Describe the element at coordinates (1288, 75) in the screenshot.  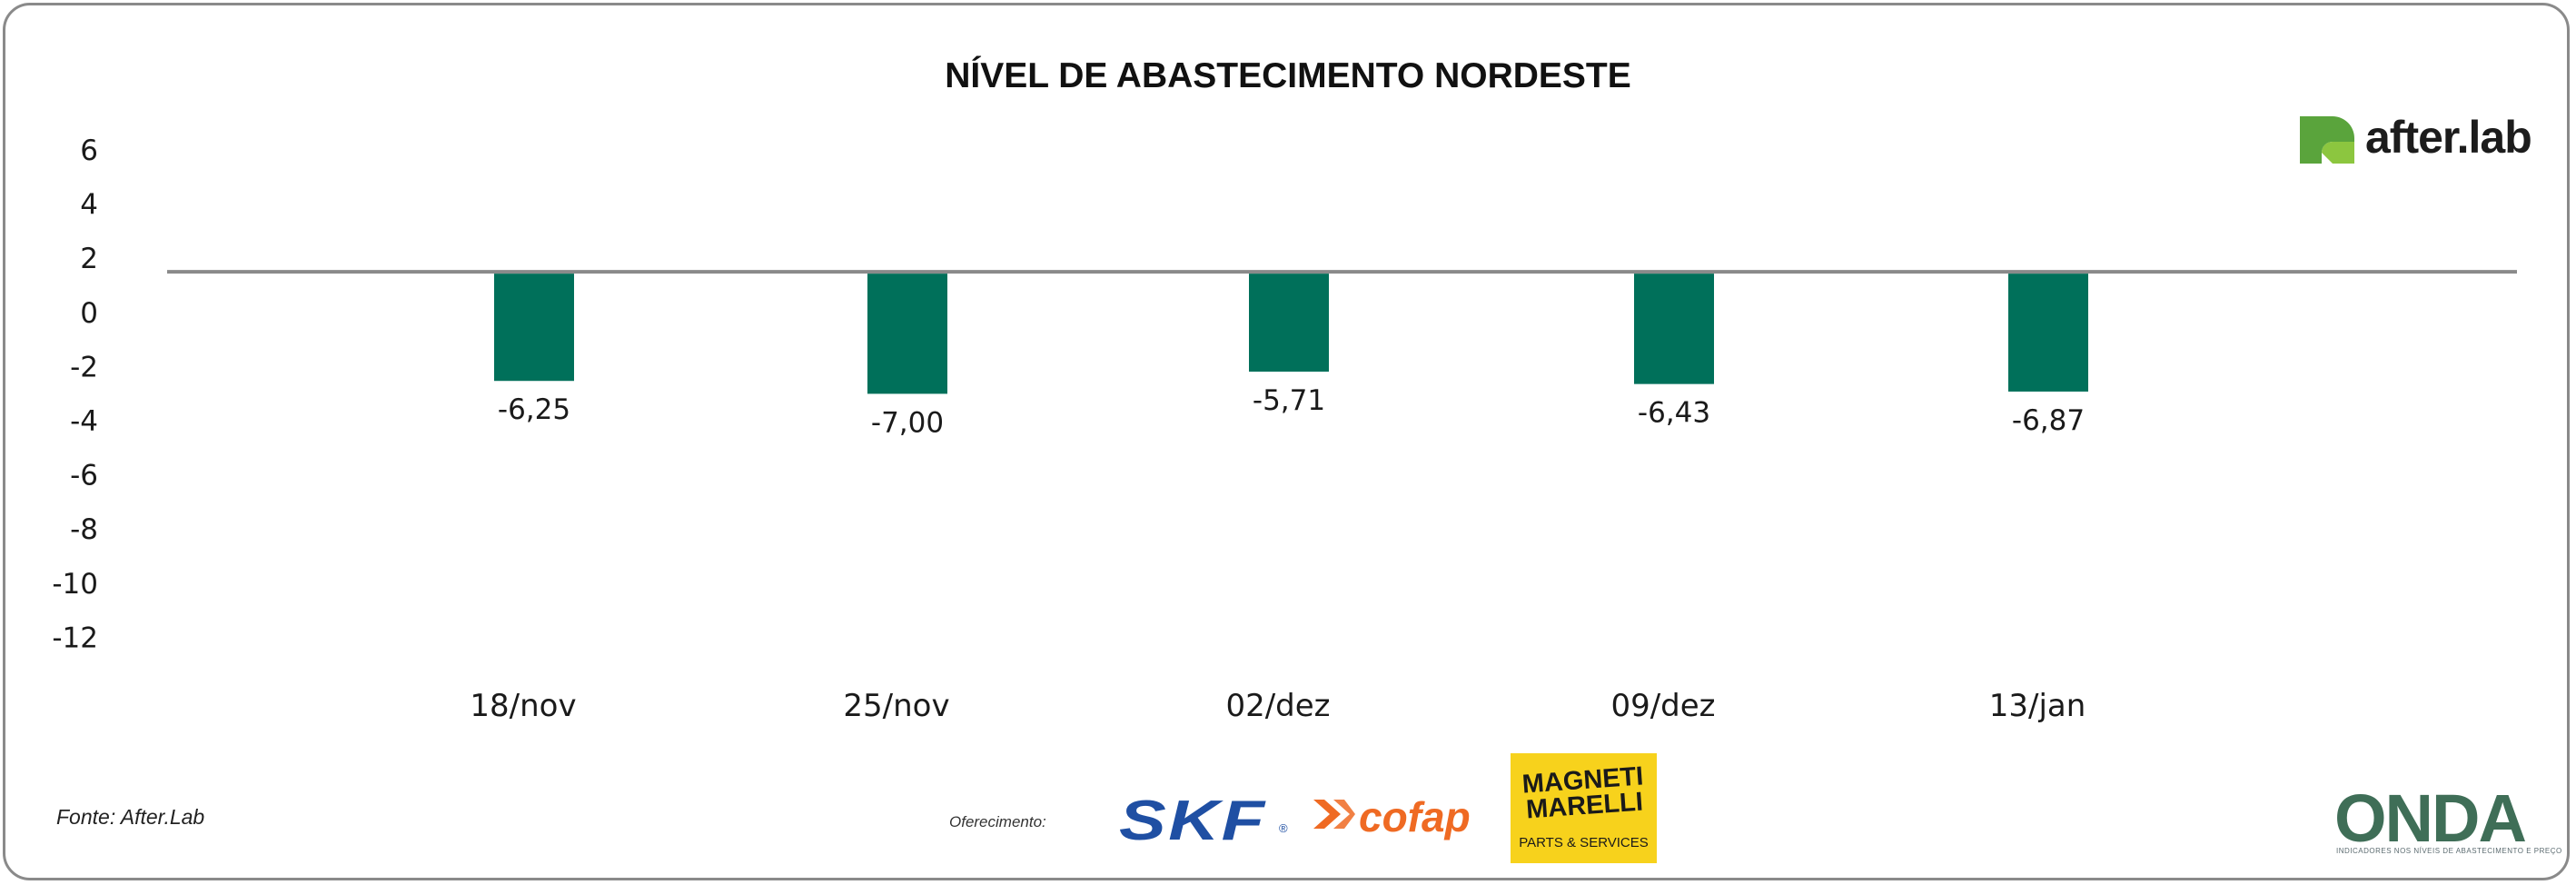
I see `chart-title: NÍVEL DE ABASTECIMENTO NORDESTE` at that location.